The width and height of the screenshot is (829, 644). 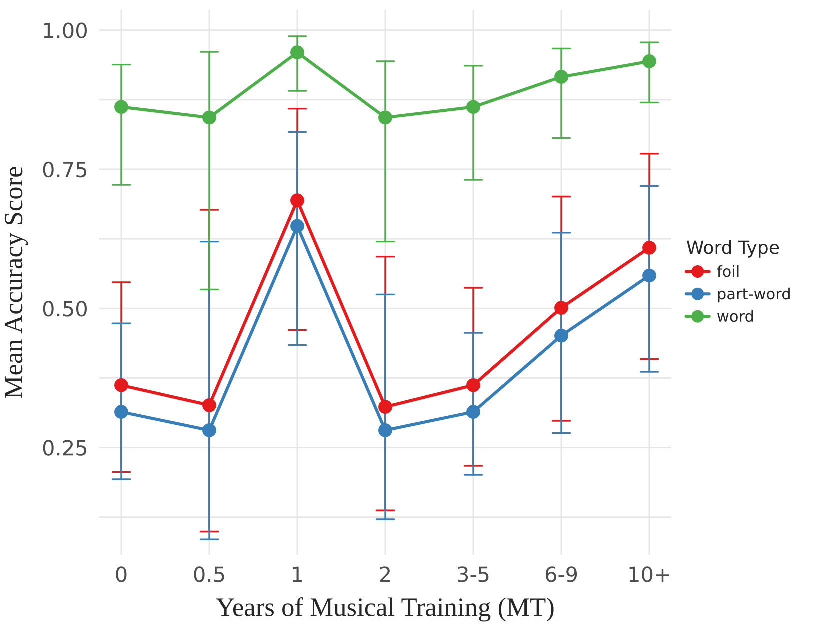 I want to click on y-tick-label: 0.25, so click(x=65, y=448).